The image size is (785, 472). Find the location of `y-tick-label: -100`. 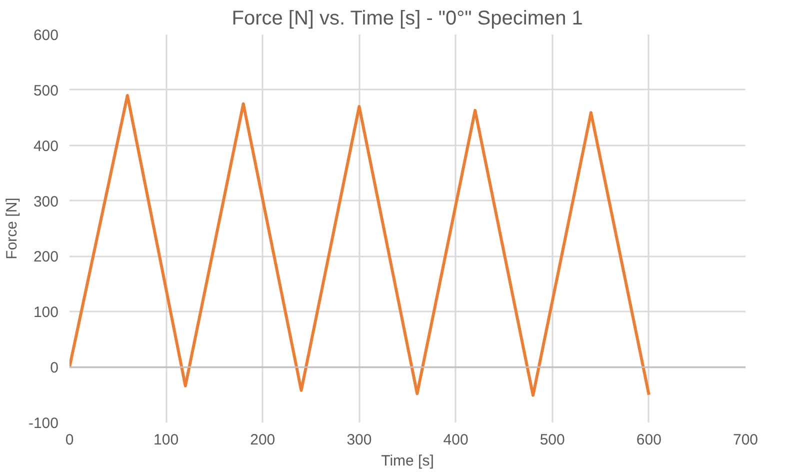

y-tick-label: -100 is located at coordinates (43, 423).